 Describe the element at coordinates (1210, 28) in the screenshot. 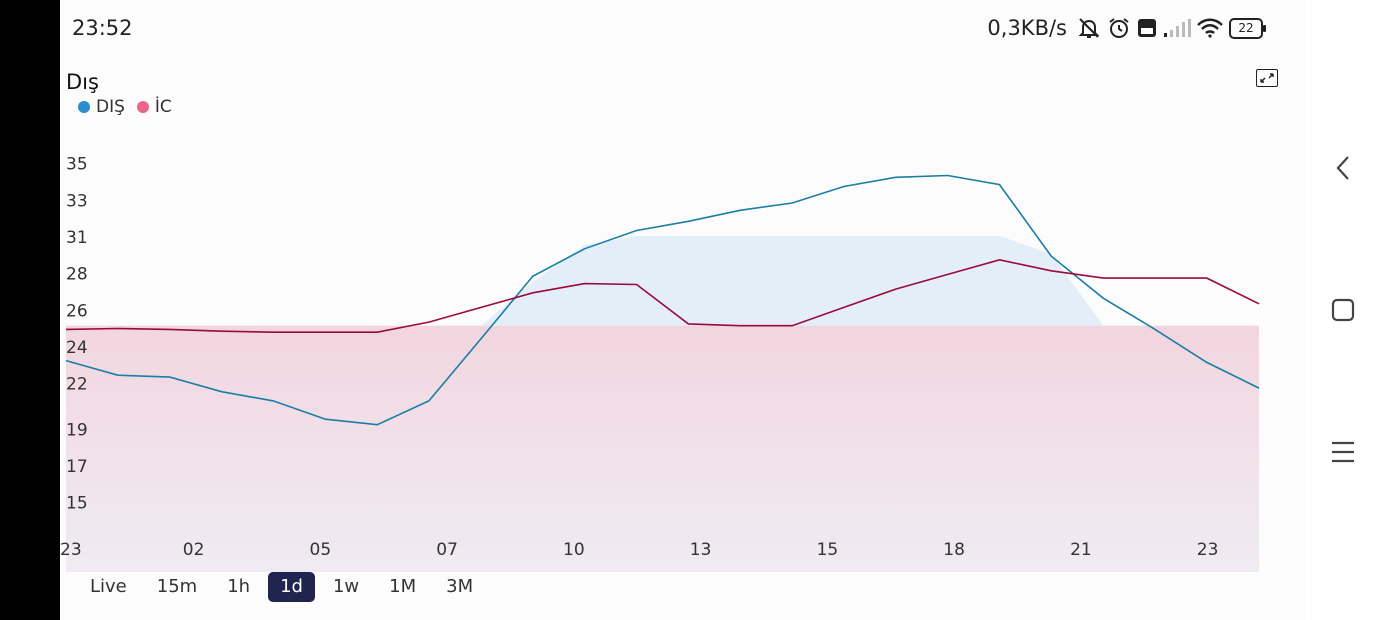

I see `wifi-icon` at that location.